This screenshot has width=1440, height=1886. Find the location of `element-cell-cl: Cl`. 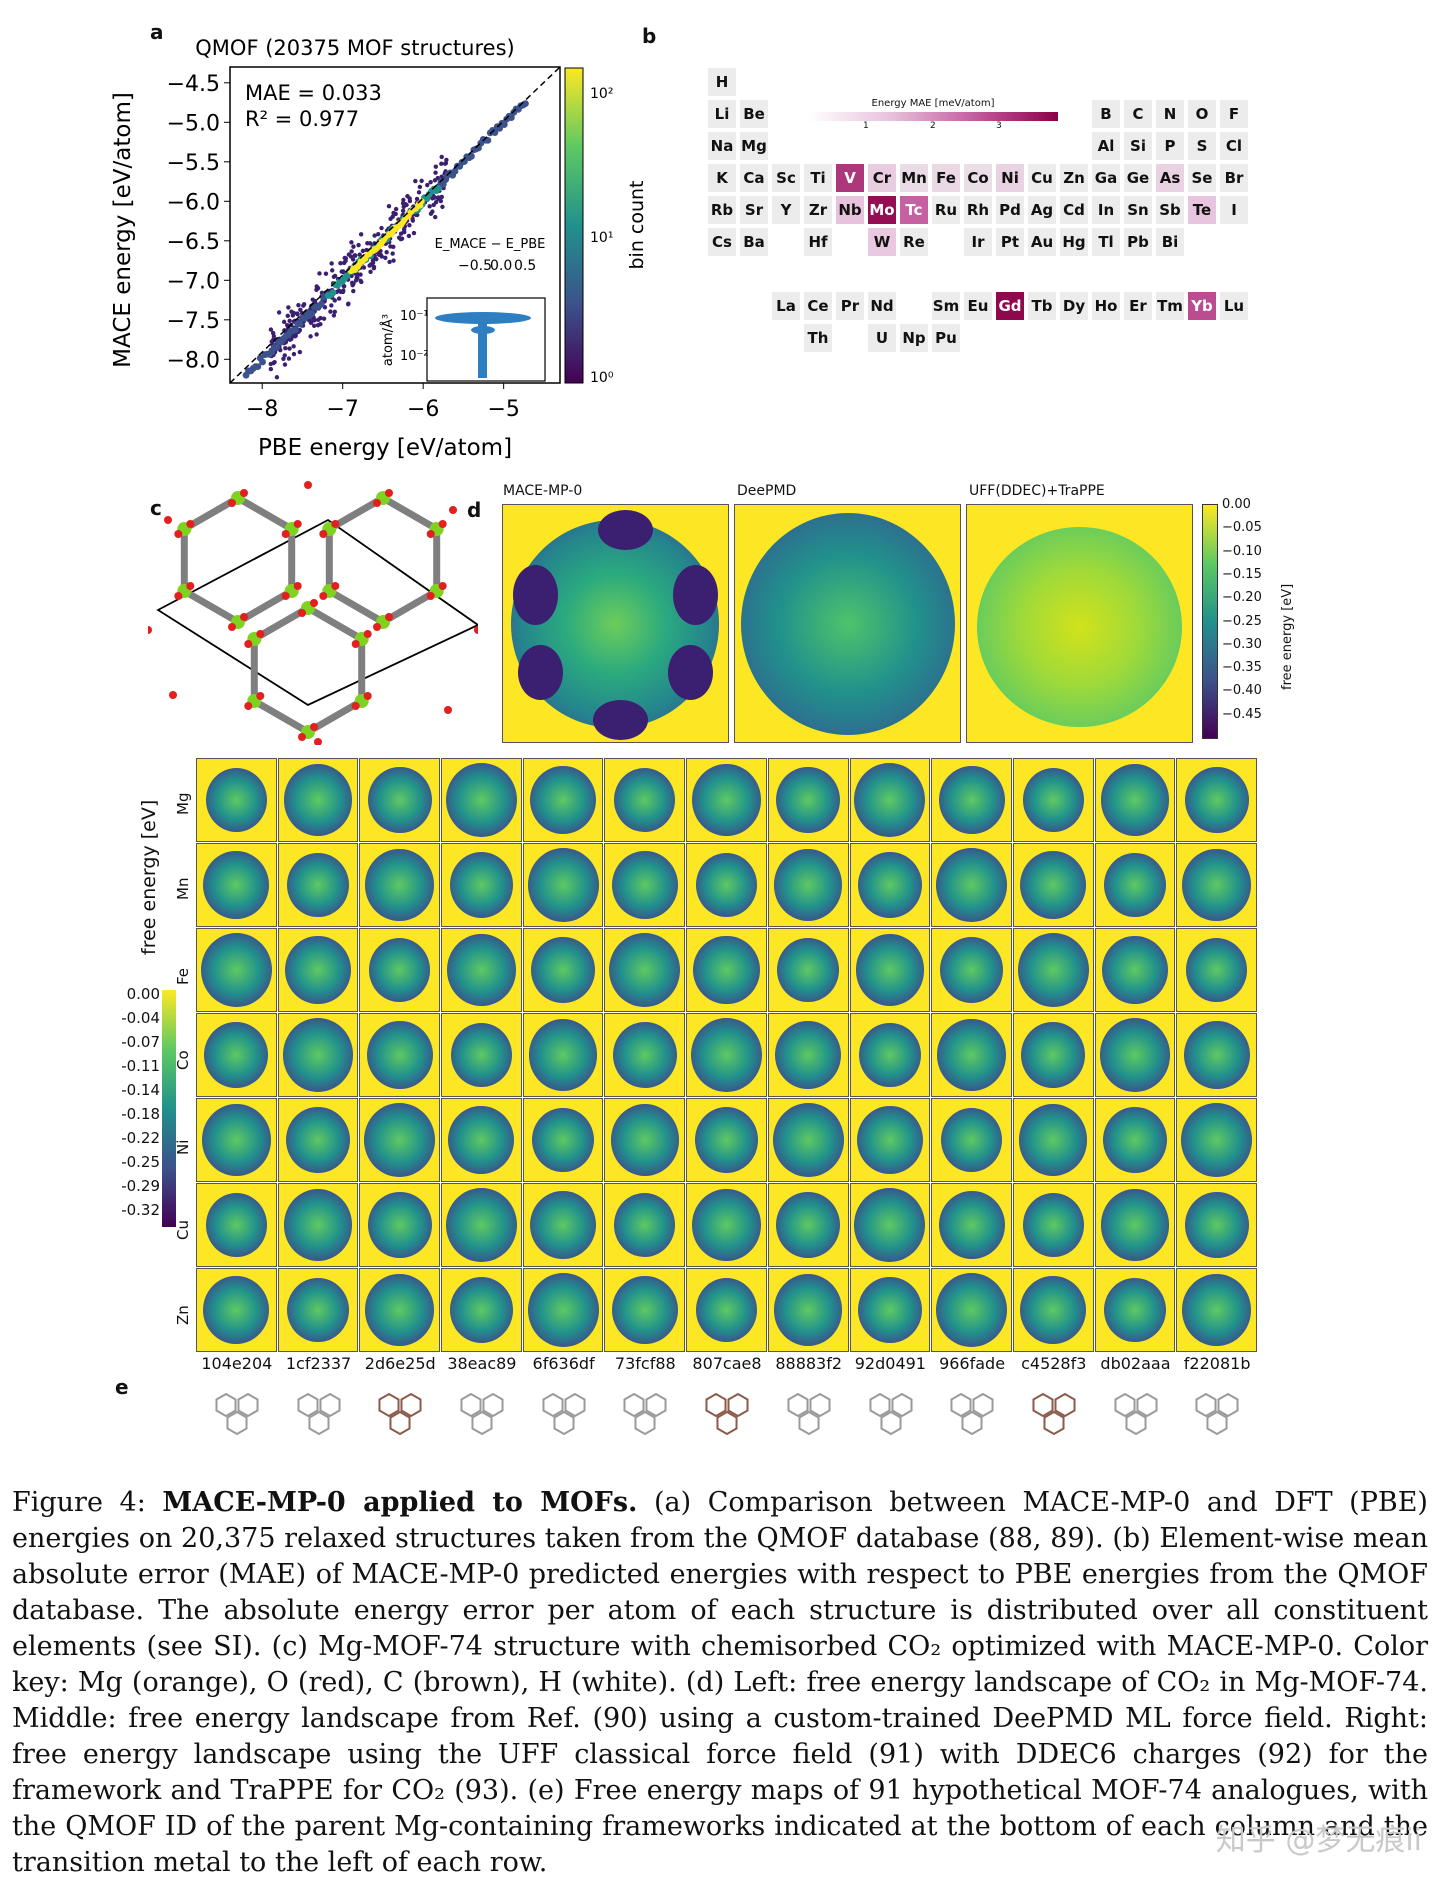

element-cell-cl: Cl is located at coordinates (1234, 146).